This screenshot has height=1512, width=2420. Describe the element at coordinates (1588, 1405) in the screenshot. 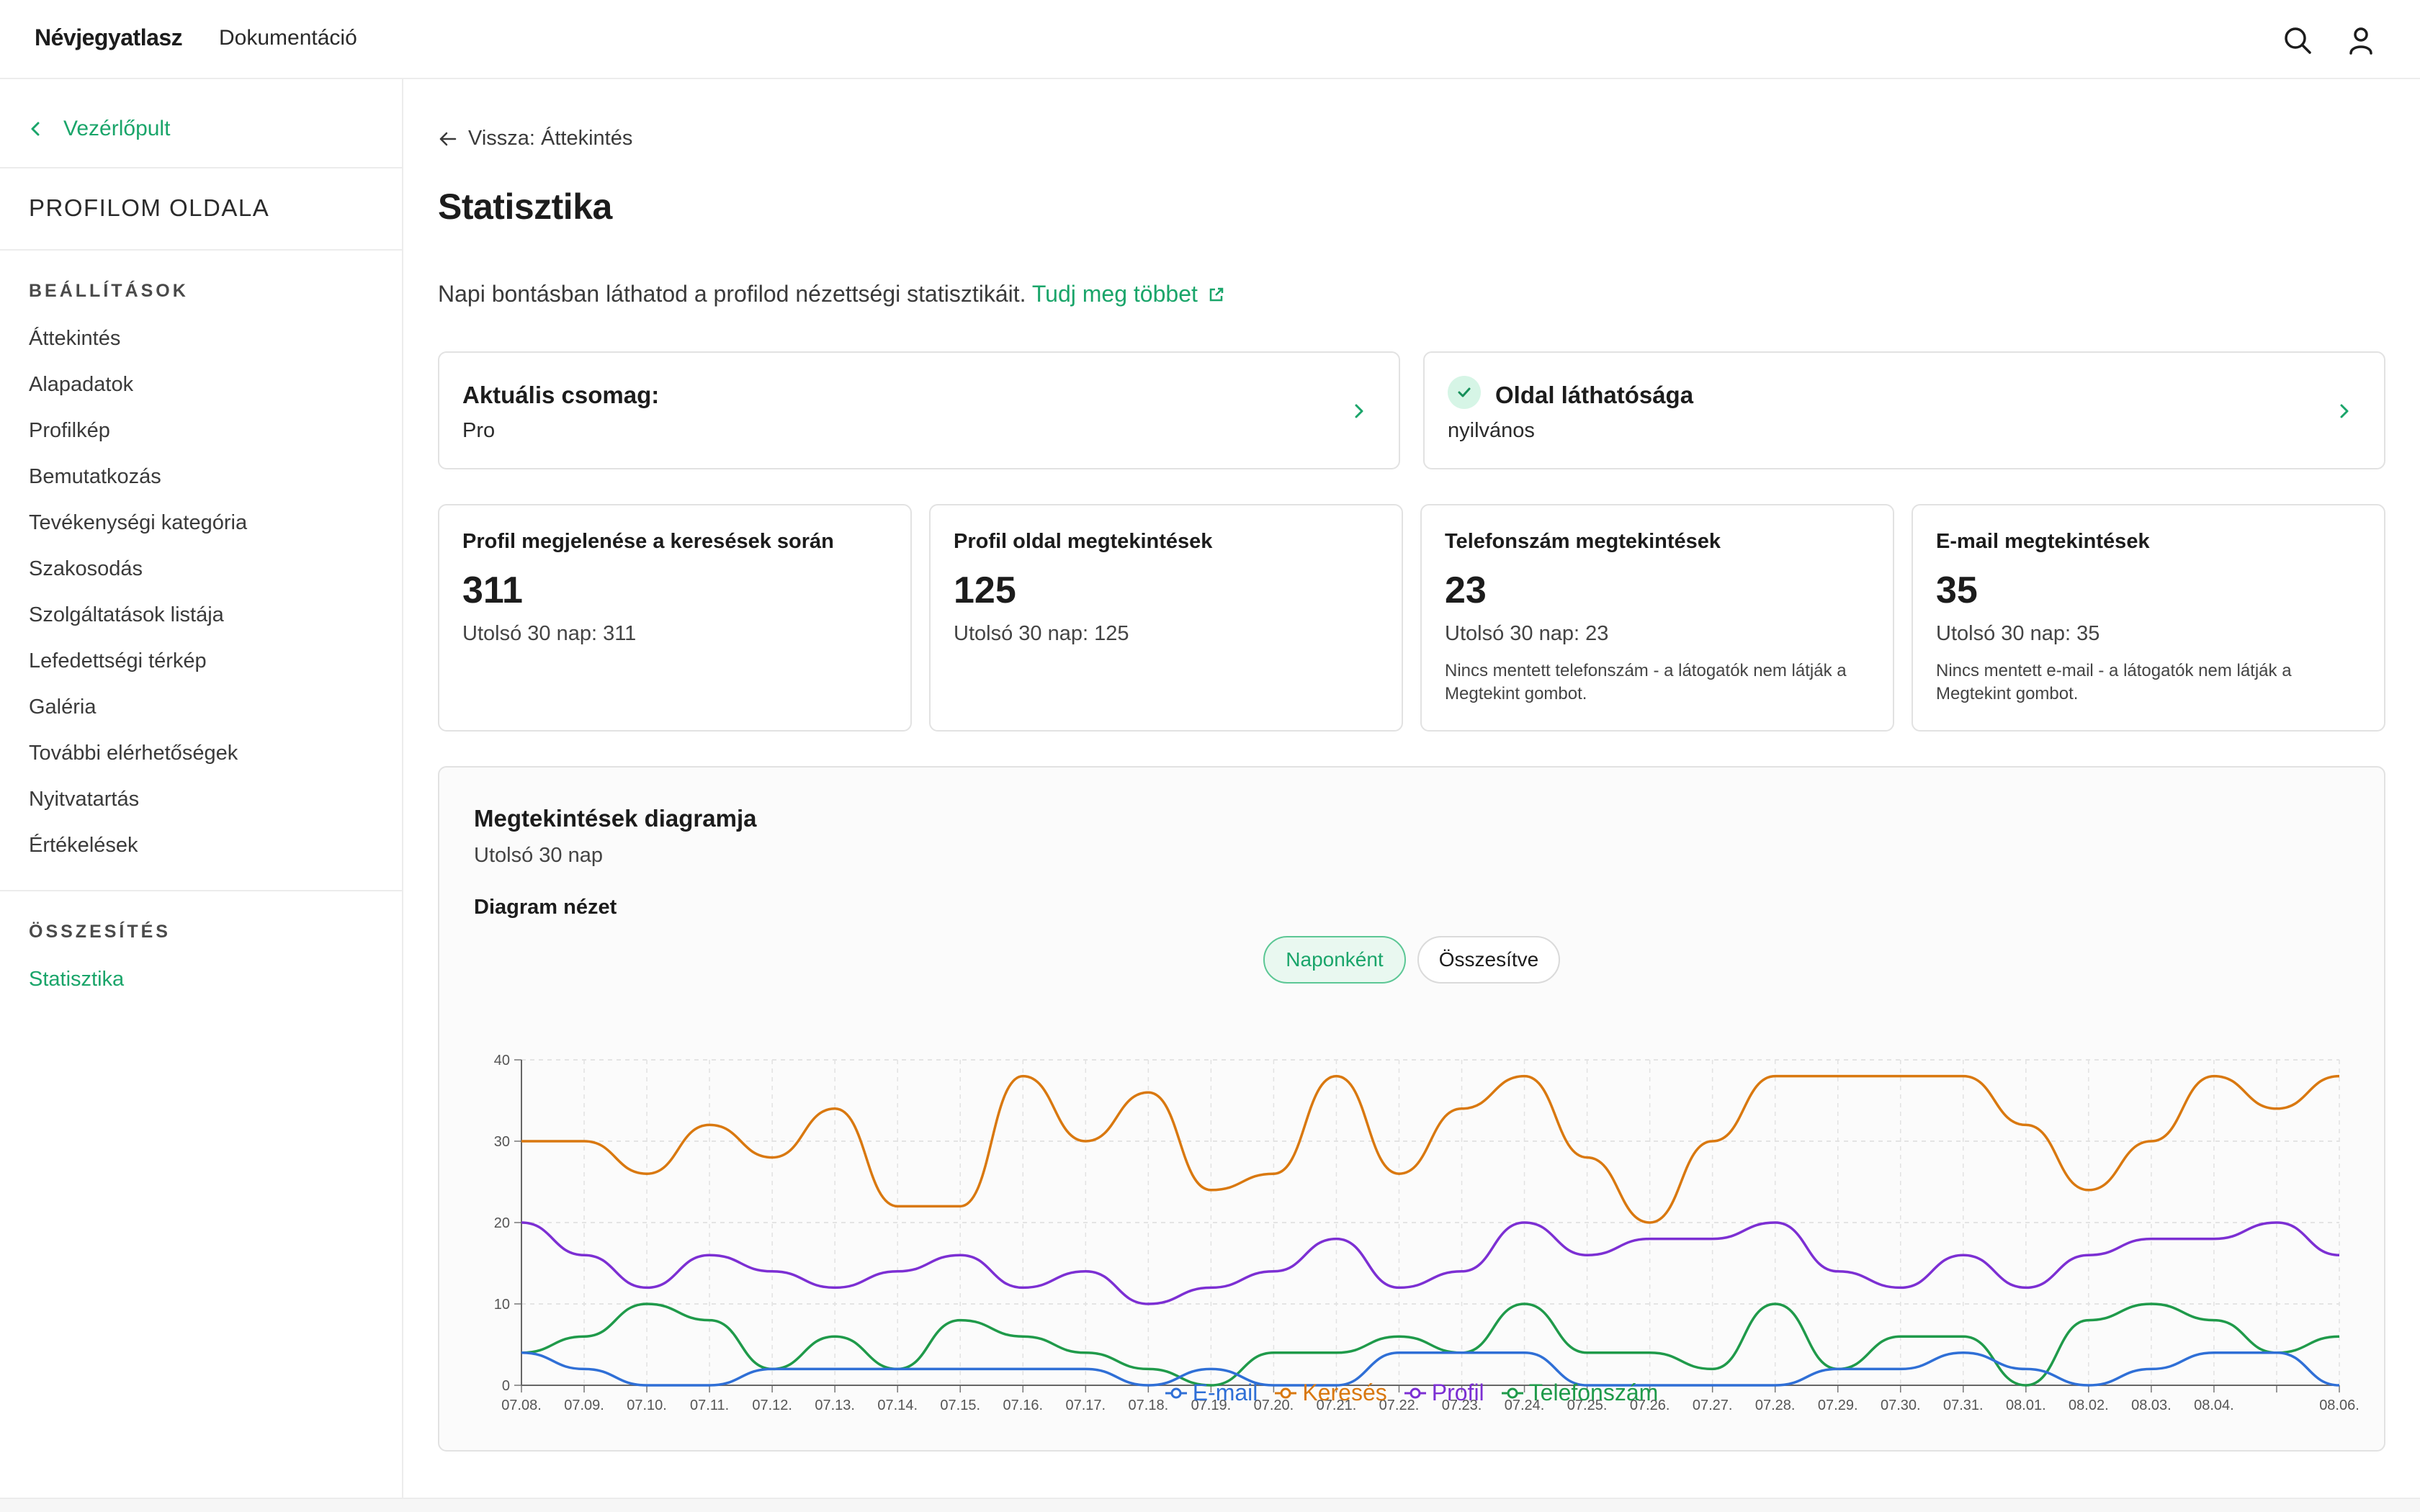

I see `x-tick-label: 07.25.` at that location.